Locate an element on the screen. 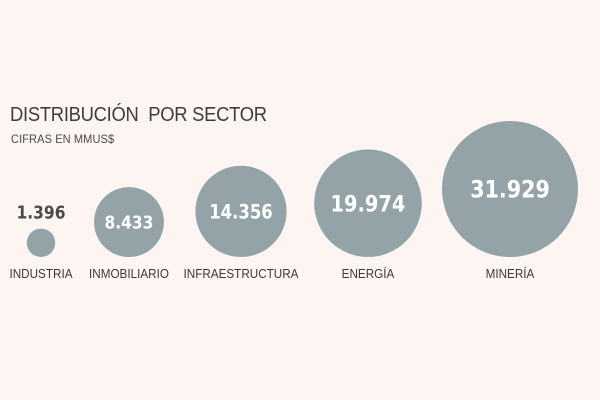 The width and height of the screenshot is (600, 400). value-label: 1.396 is located at coordinates (41, 211).